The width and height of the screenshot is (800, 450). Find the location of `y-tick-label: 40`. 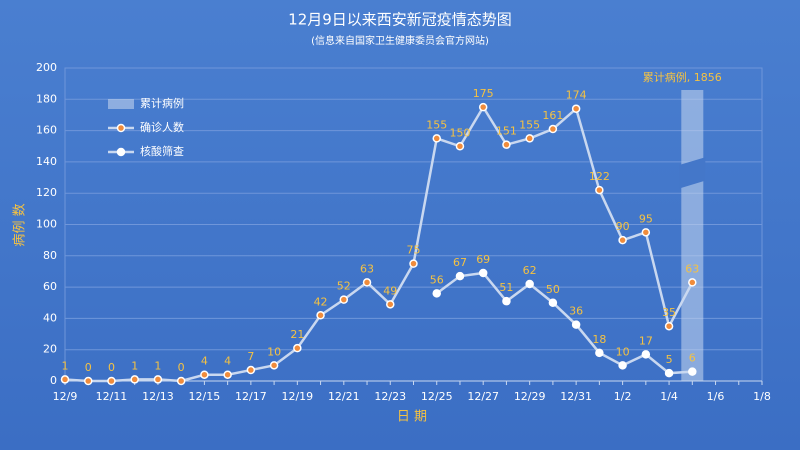

y-tick-label: 40 is located at coordinates (50, 317).